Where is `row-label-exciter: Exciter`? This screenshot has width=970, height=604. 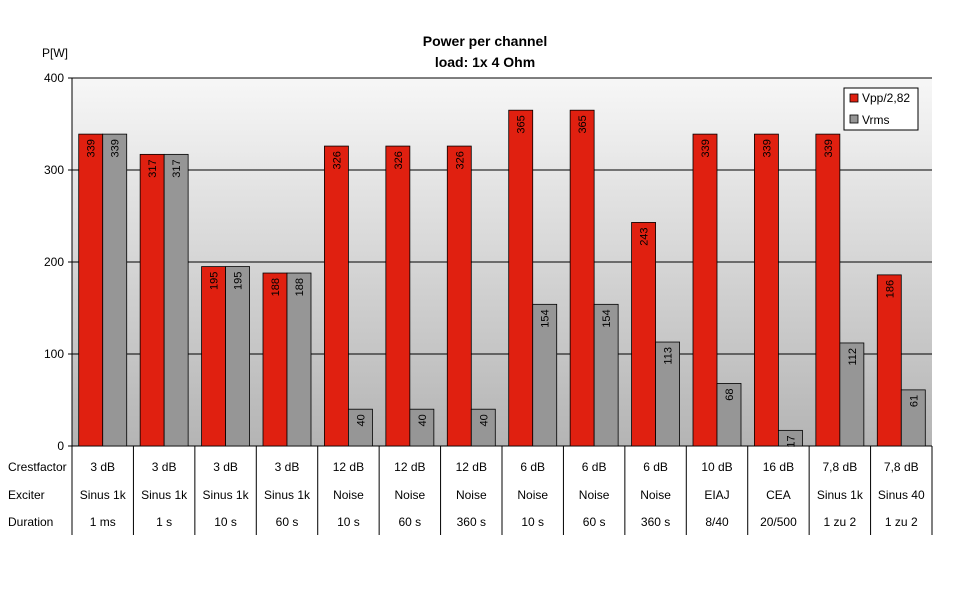 row-label-exciter: Exciter is located at coordinates (26, 495).